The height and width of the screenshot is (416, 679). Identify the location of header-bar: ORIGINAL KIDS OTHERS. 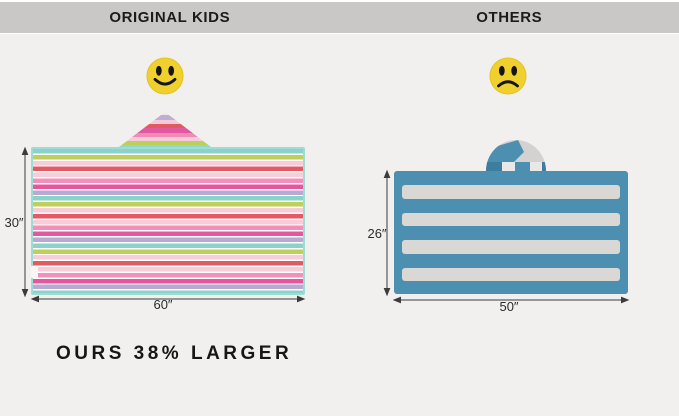
(339, 17).